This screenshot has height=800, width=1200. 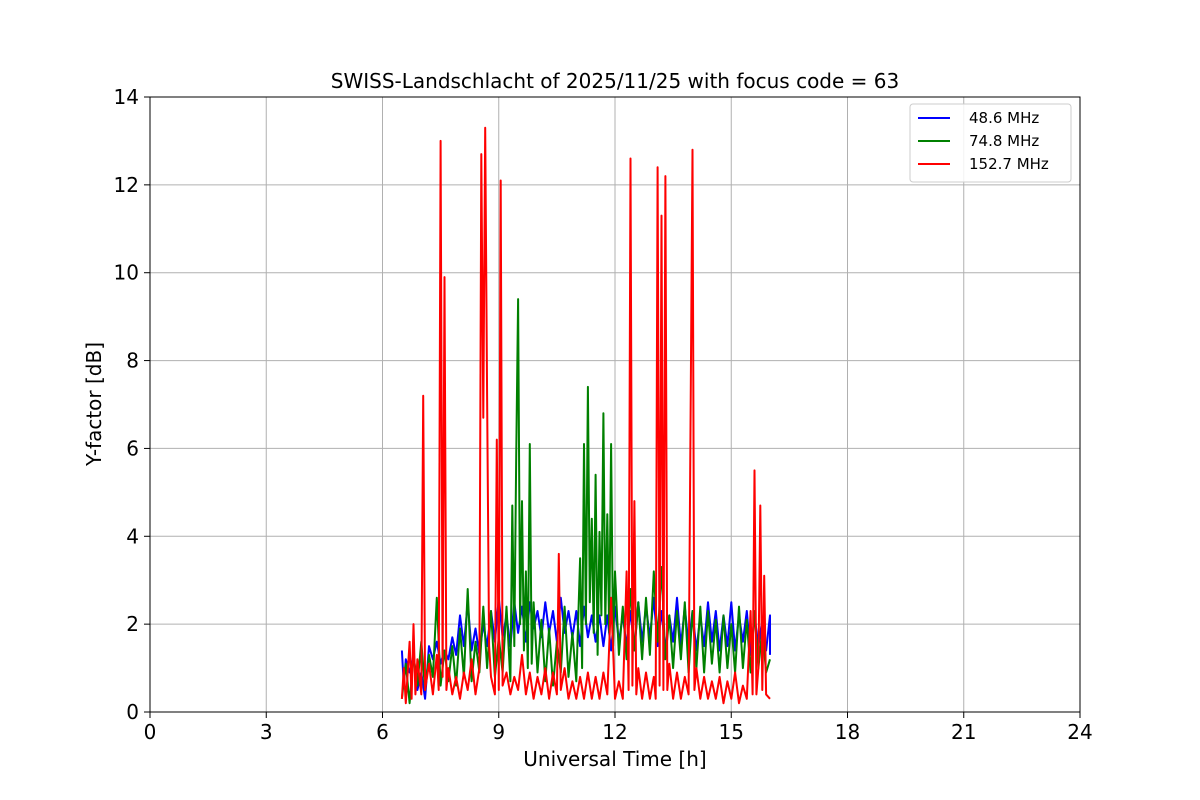 What do you see at coordinates (847, 732) in the screenshot?
I see `x-tick-label: 18` at bounding box center [847, 732].